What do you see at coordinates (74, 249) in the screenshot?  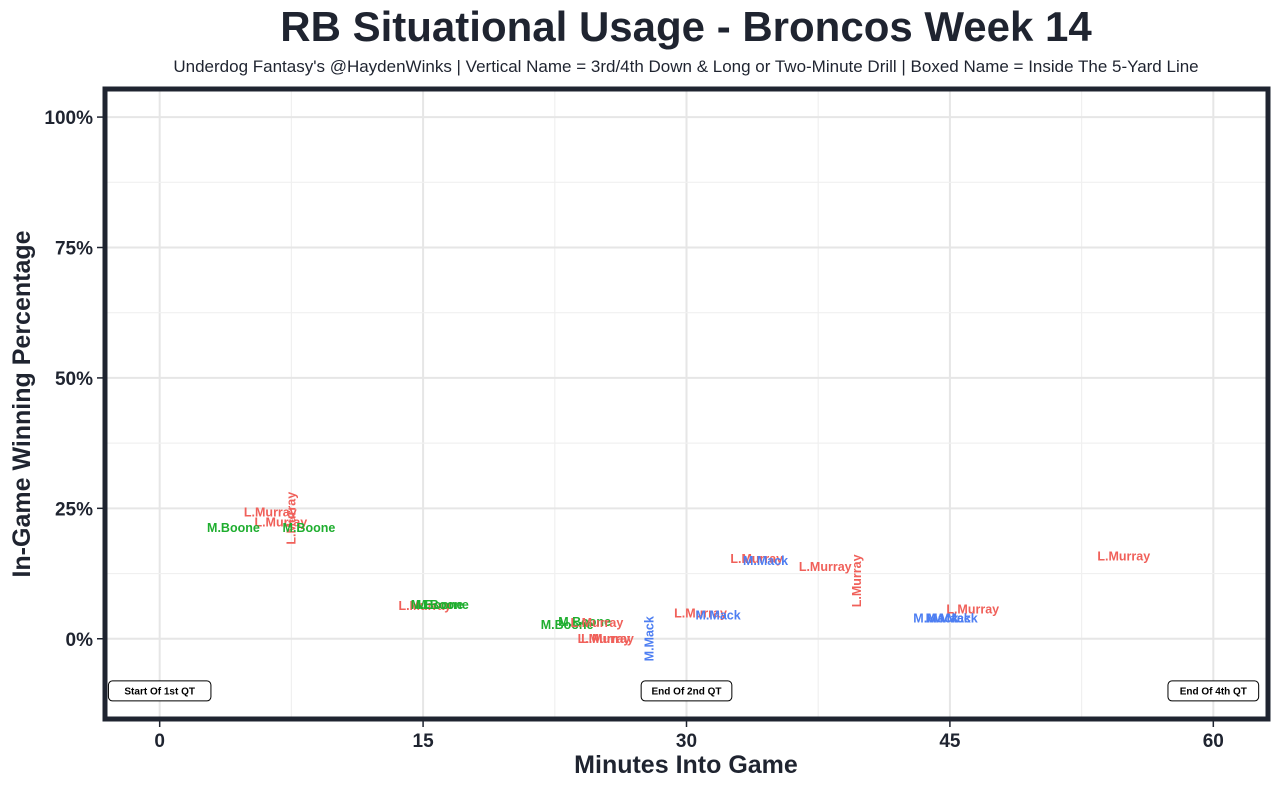 I see `y-tick-label: 75%` at bounding box center [74, 249].